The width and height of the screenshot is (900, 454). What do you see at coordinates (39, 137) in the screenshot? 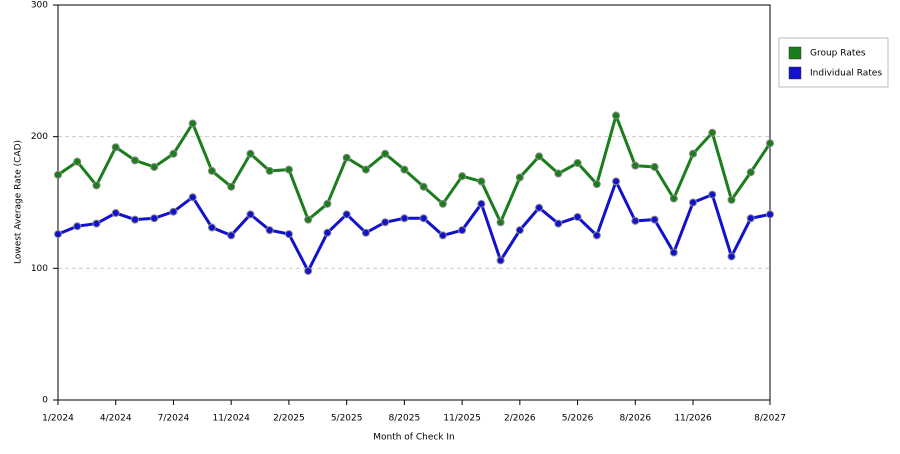
I see `y-tick-label: 200` at bounding box center [39, 137].